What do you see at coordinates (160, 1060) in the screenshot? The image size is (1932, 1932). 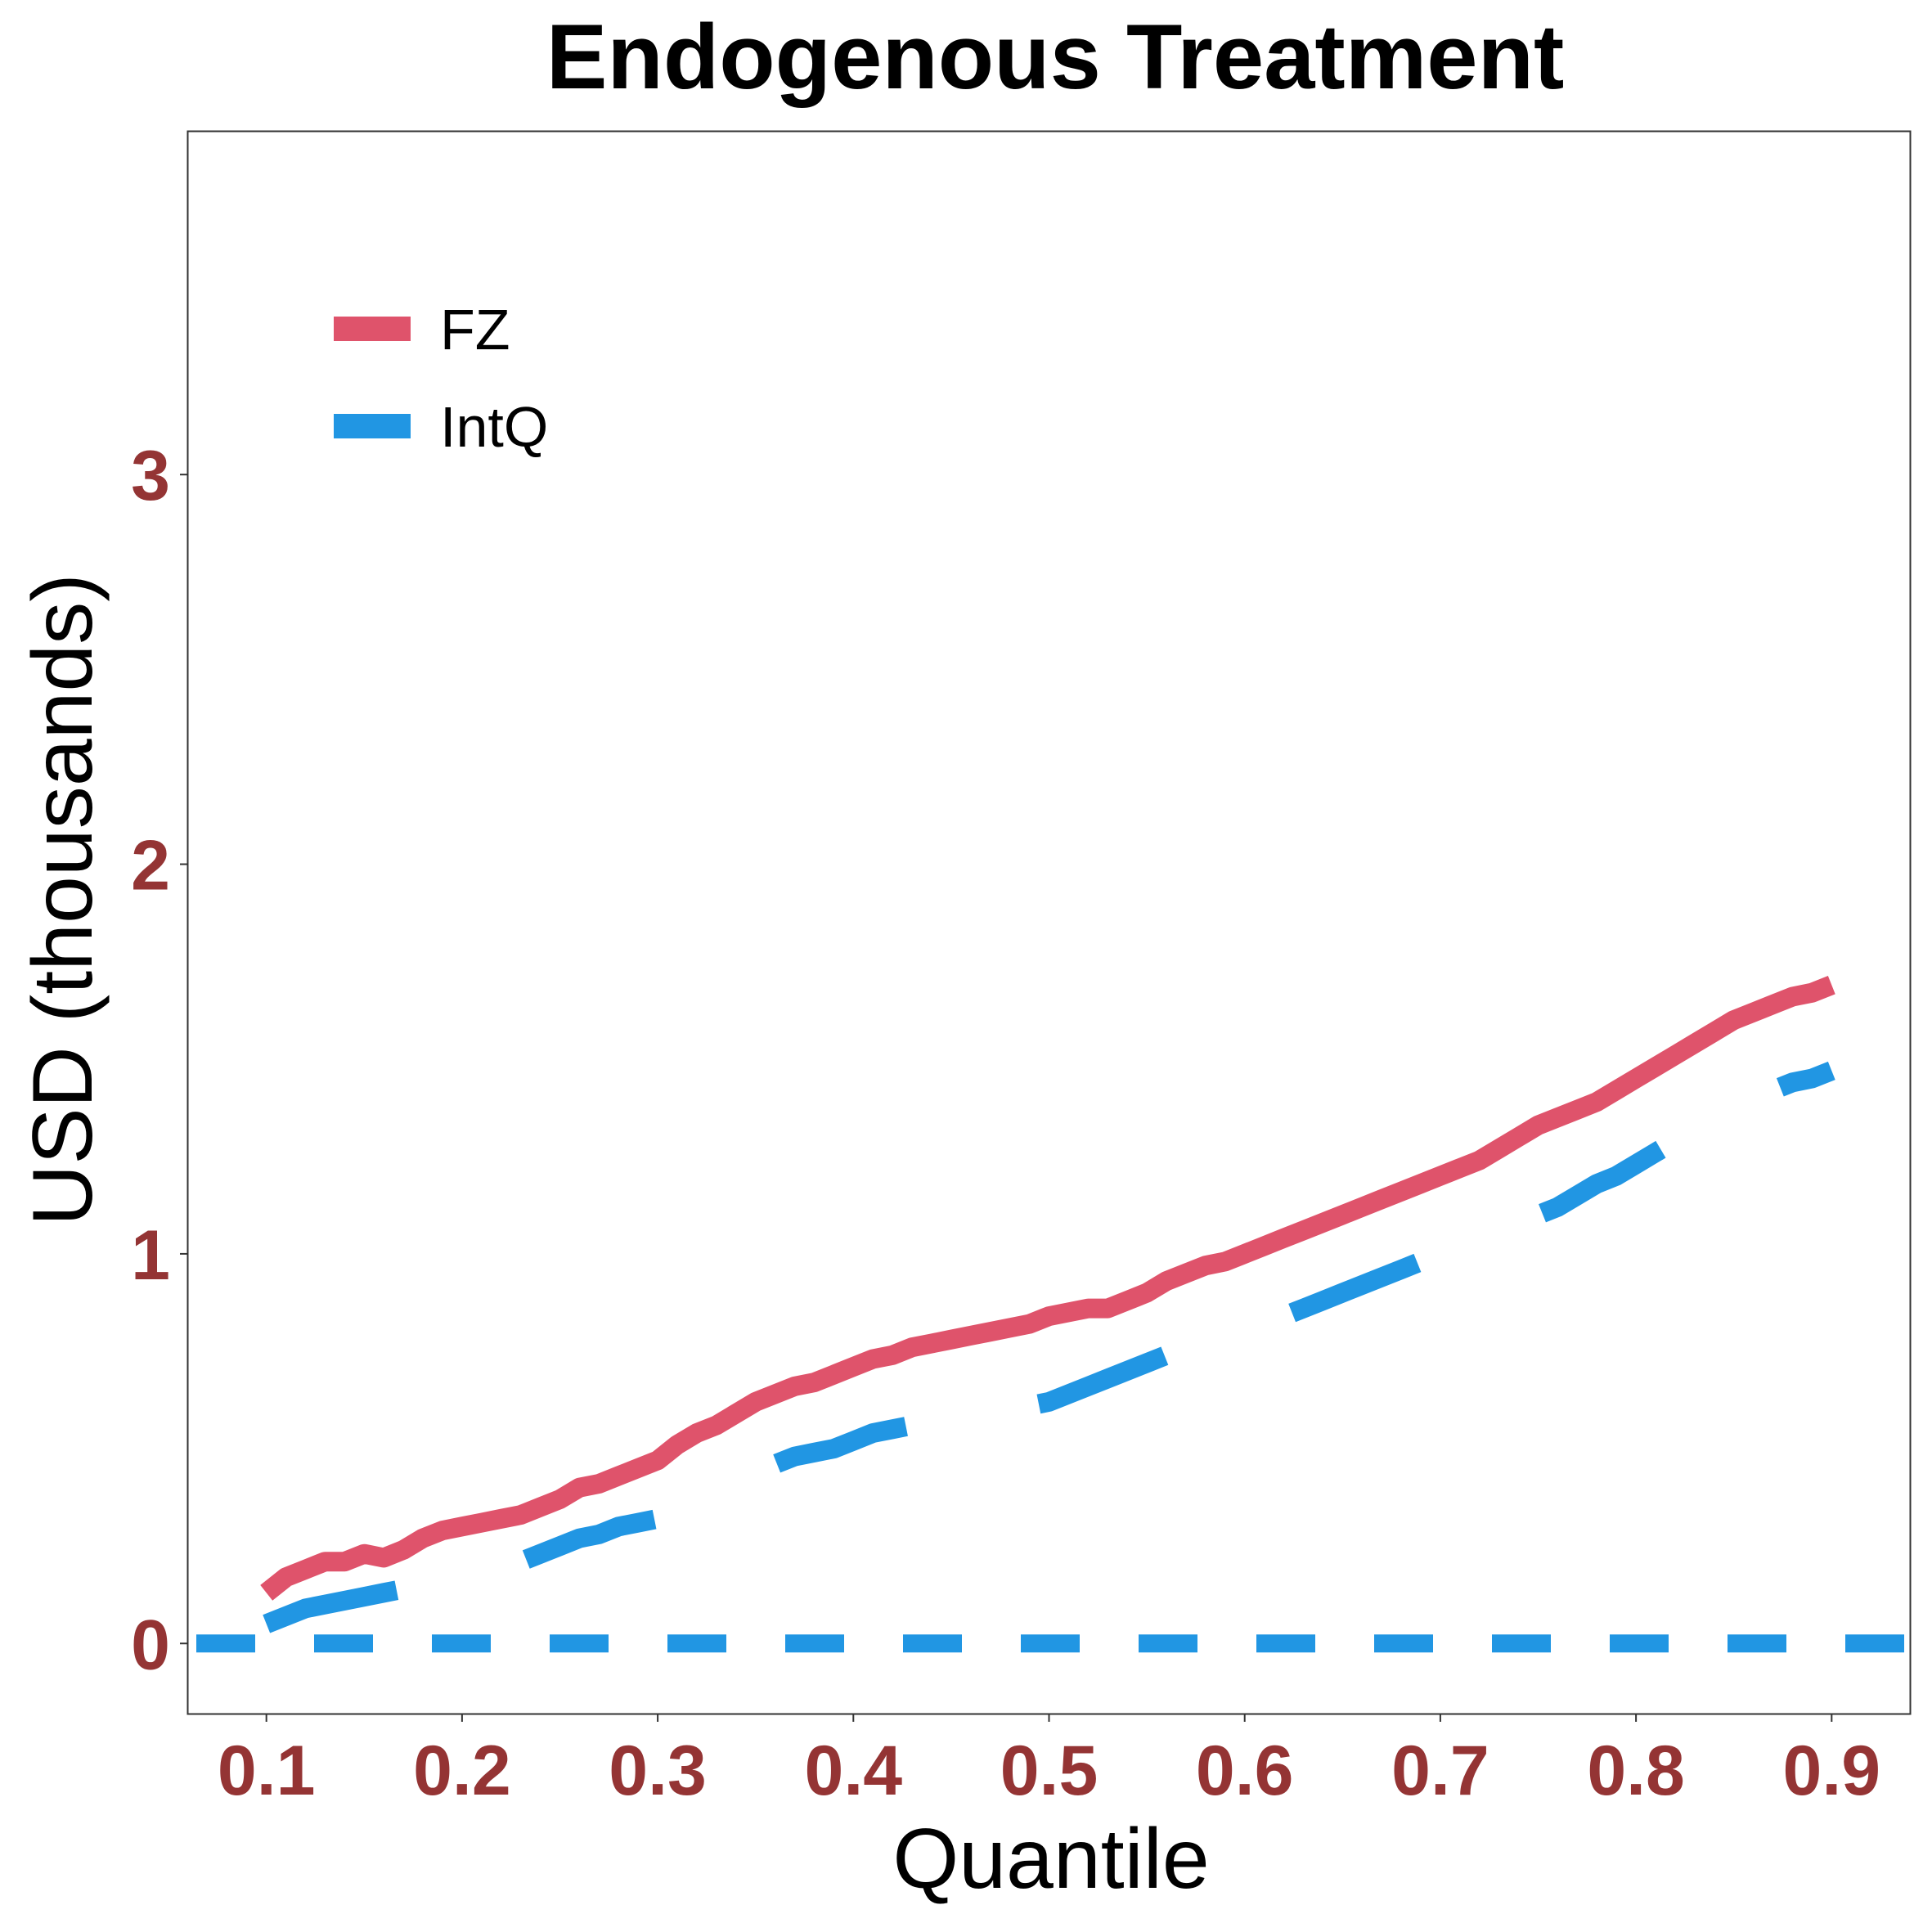 I see `y-axis: 0 1 2 3` at bounding box center [160, 1060].